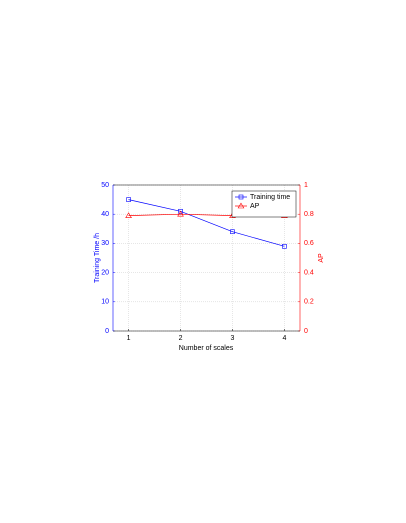 The width and height of the screenshot is (406, 523). I want to click on y-tick-label: 0, so click(107, 331).